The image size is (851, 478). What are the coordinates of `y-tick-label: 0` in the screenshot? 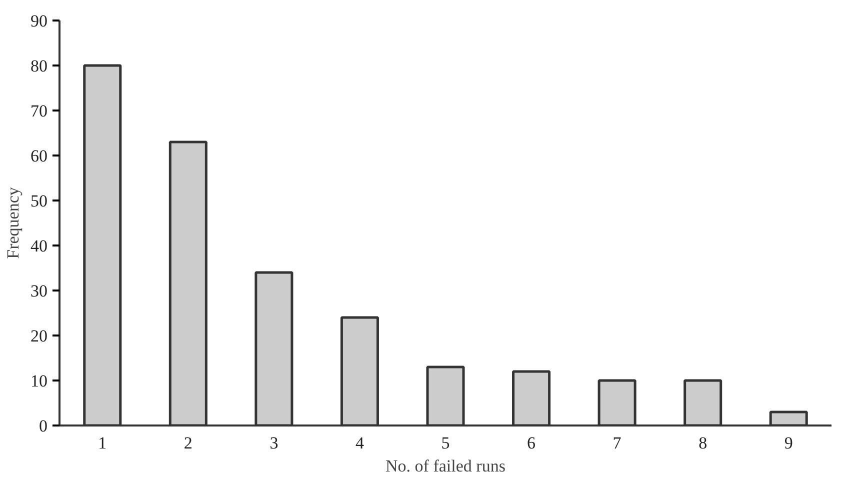 It's located at (43, 426).